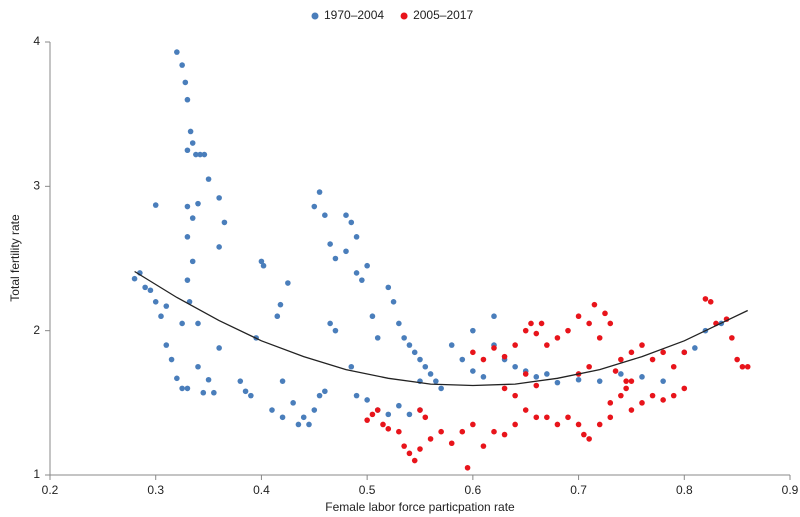  I want to click on x-tick-label: 0.3, so click(155, 490).